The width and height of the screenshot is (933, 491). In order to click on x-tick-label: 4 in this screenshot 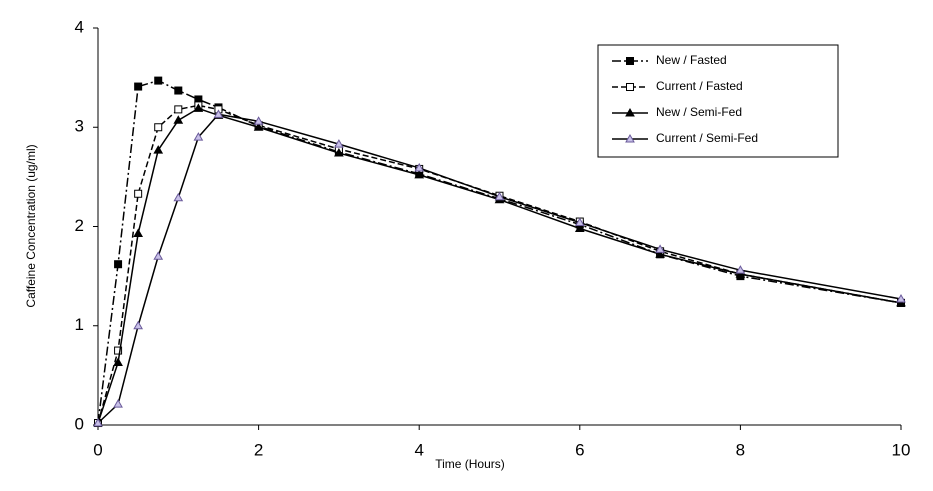, I will do `click(418, 449)`.